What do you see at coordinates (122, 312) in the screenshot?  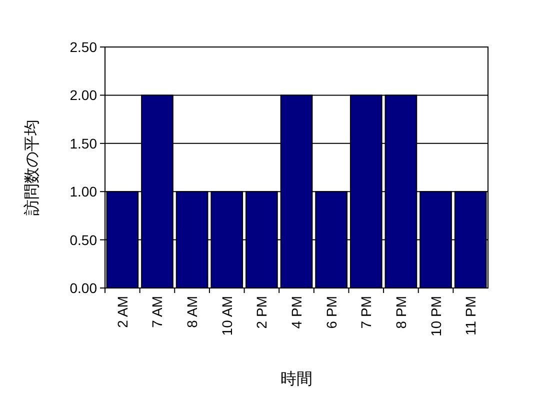 I see `x-tick-label: 2 AM` at bounding box center [122, 312].